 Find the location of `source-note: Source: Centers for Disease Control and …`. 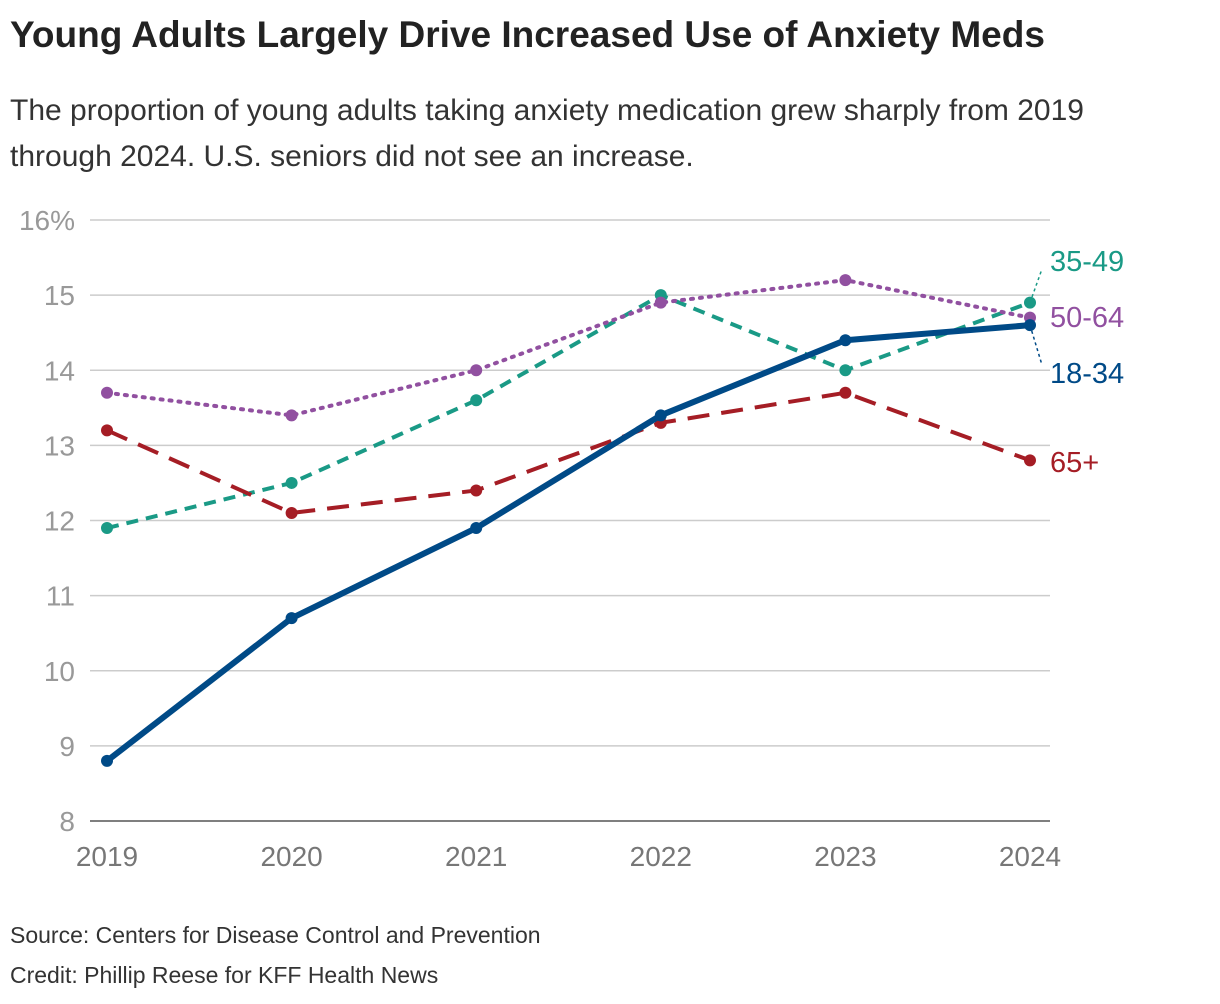

source-note: Source: Centers for Disease Control and … is located at coordinates (275, 935).